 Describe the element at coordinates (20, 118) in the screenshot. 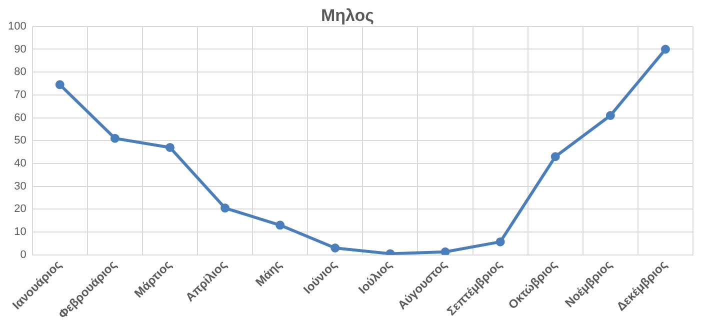

I see `y-tick-label: 60` at that location.